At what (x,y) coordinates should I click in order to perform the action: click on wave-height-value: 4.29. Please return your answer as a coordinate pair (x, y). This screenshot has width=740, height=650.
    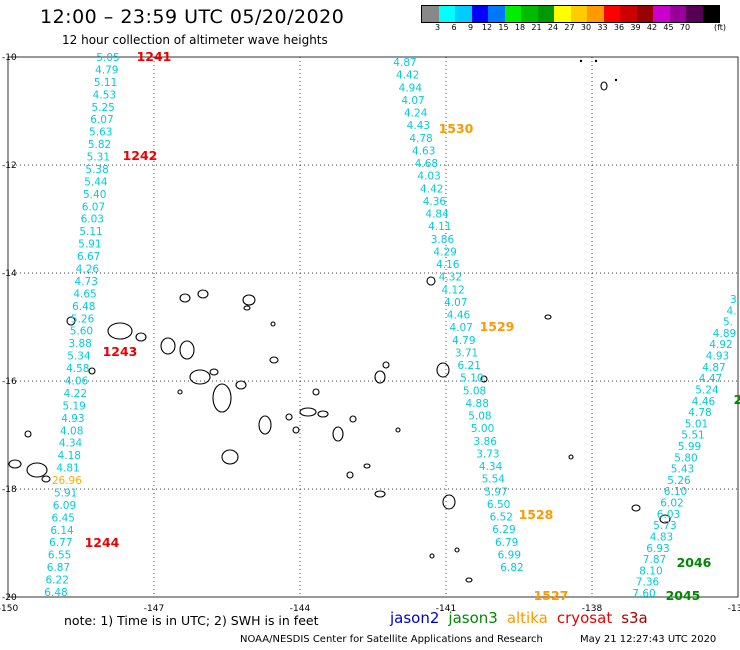
    Looking at the image, I should click on (444, 252).